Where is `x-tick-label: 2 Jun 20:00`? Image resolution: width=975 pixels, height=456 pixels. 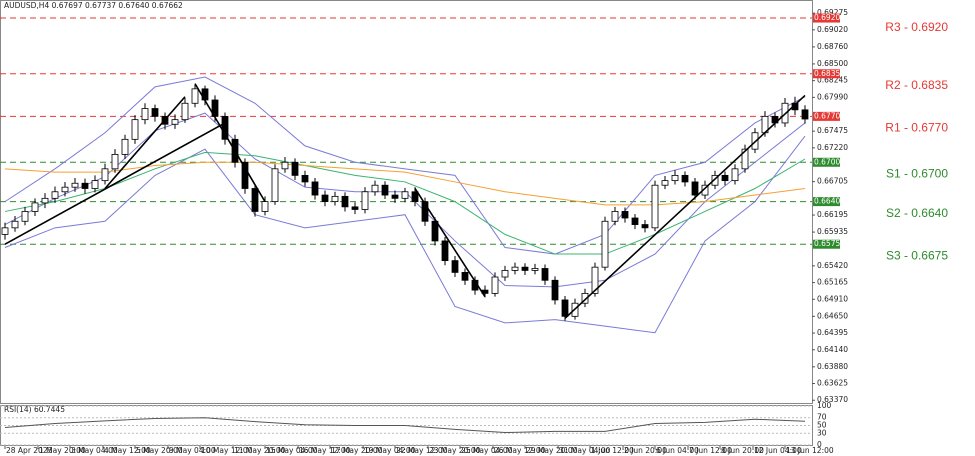
x-tick-label: 2 Jun 20:00 is located at coordinates (645, 450).